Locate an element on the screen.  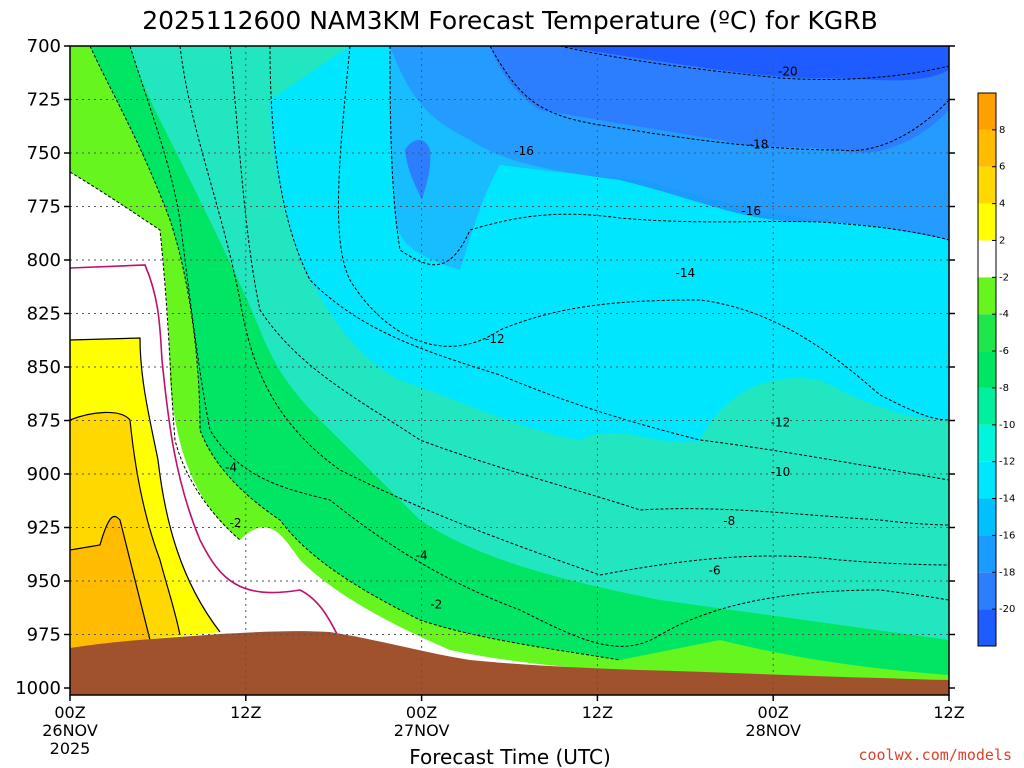
contour-minus2 is located at coordinates (155, 356).